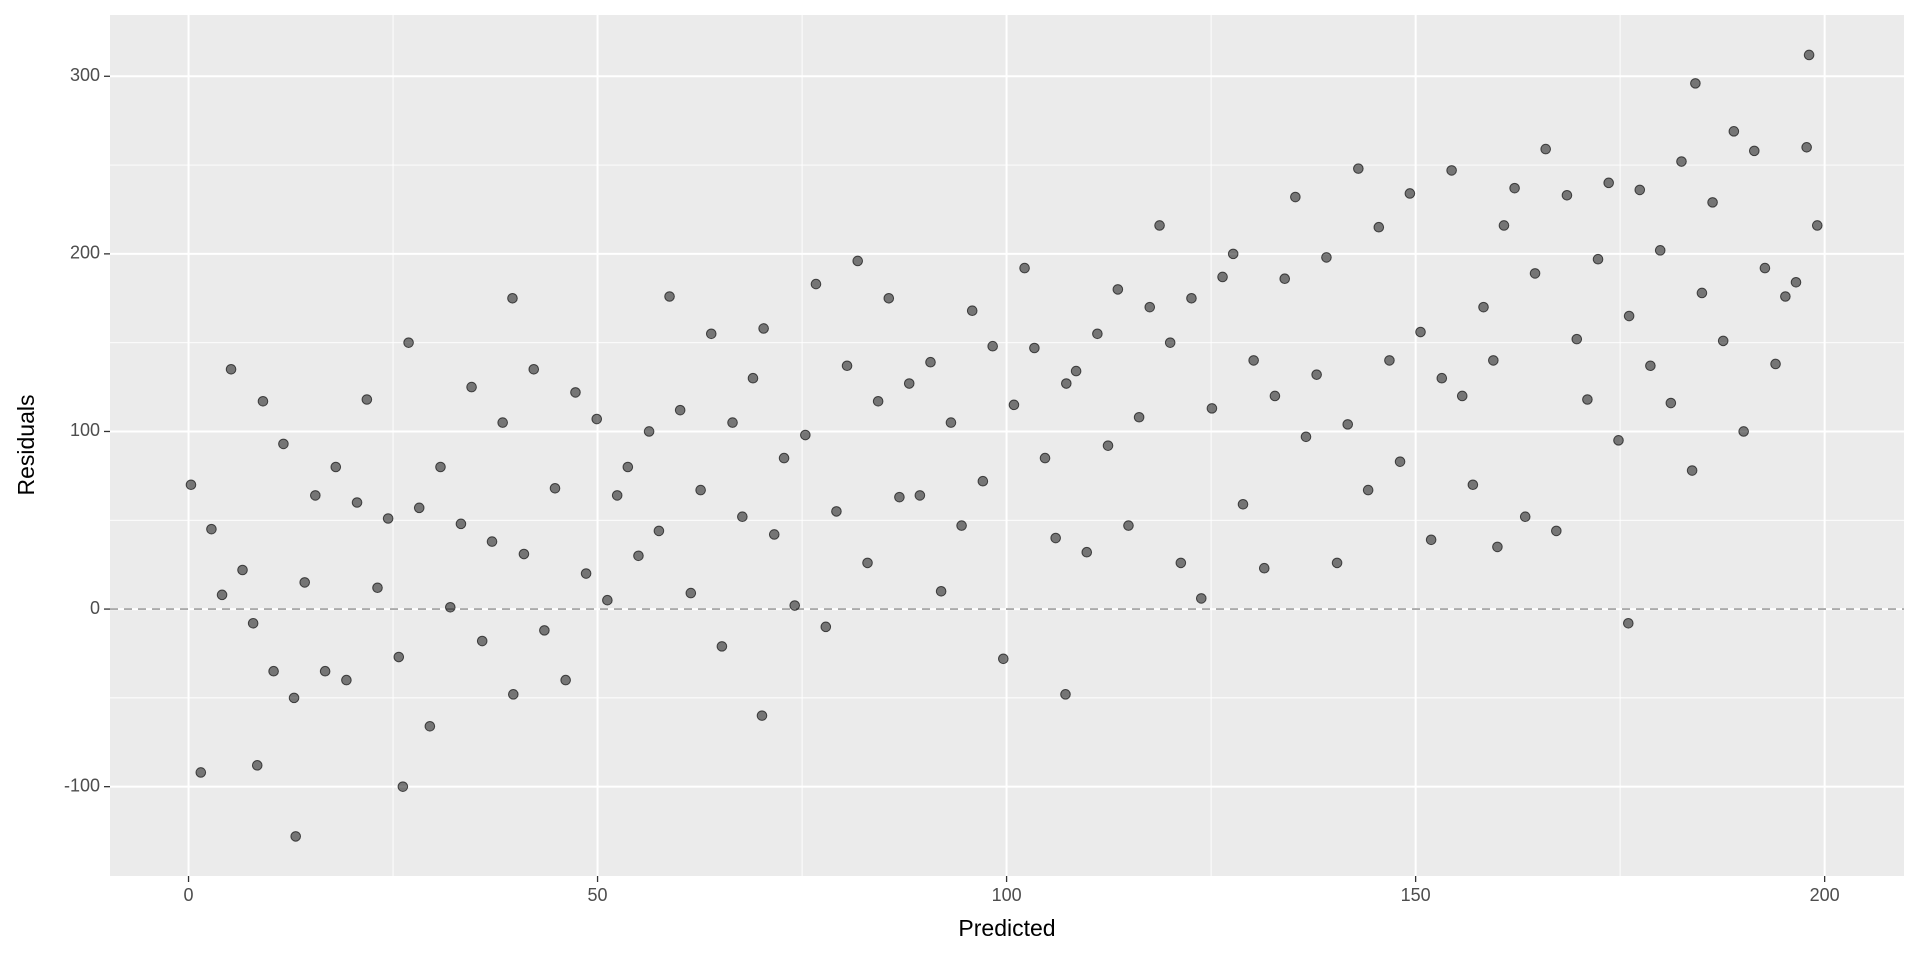 Image resolution: width=1920 pixels, height=965 pixels. I want to click on y-tick-label: 200, so click(85, 253).